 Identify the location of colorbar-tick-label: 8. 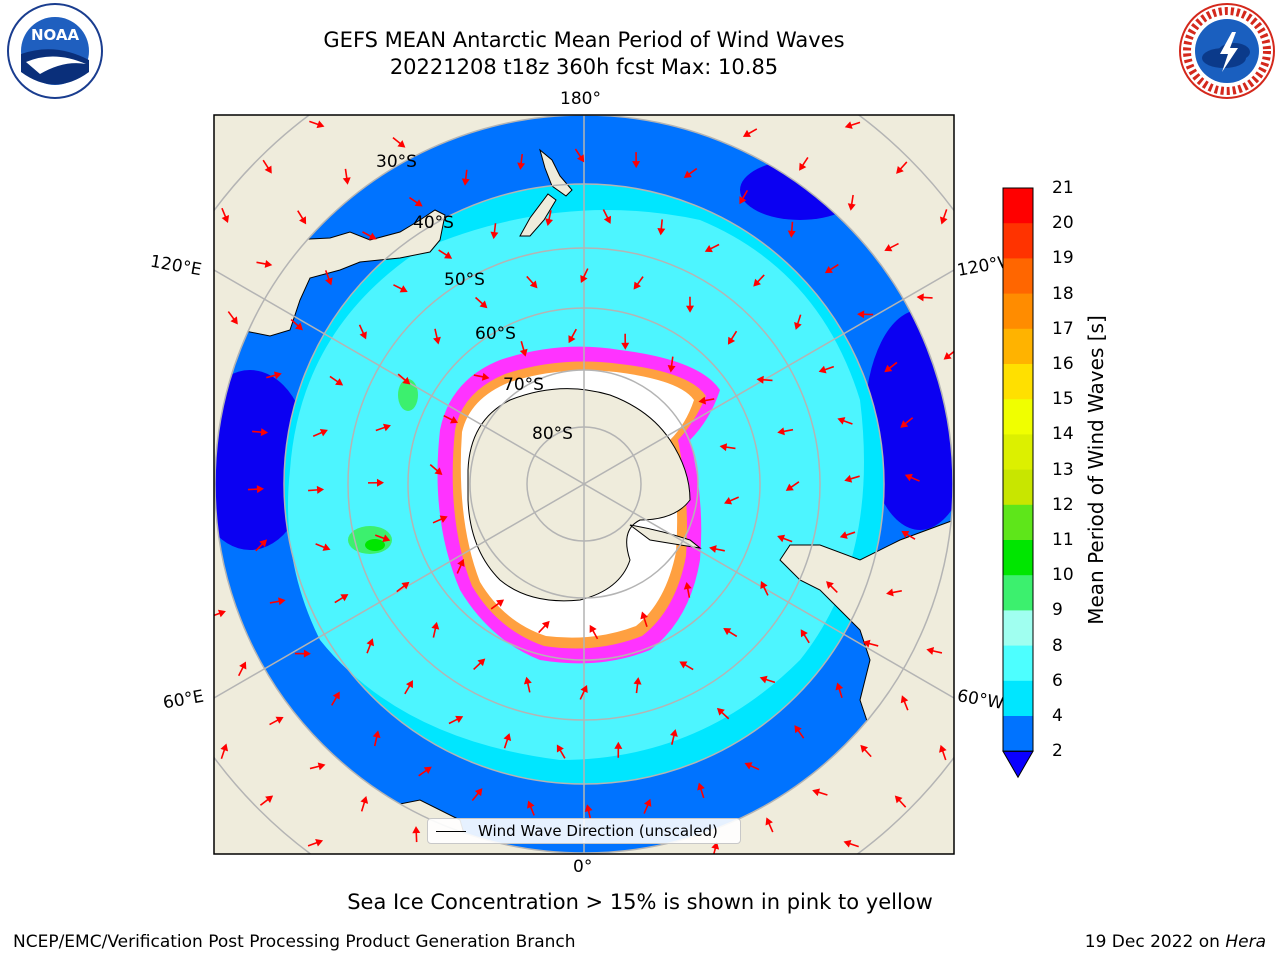
(1057, 645).